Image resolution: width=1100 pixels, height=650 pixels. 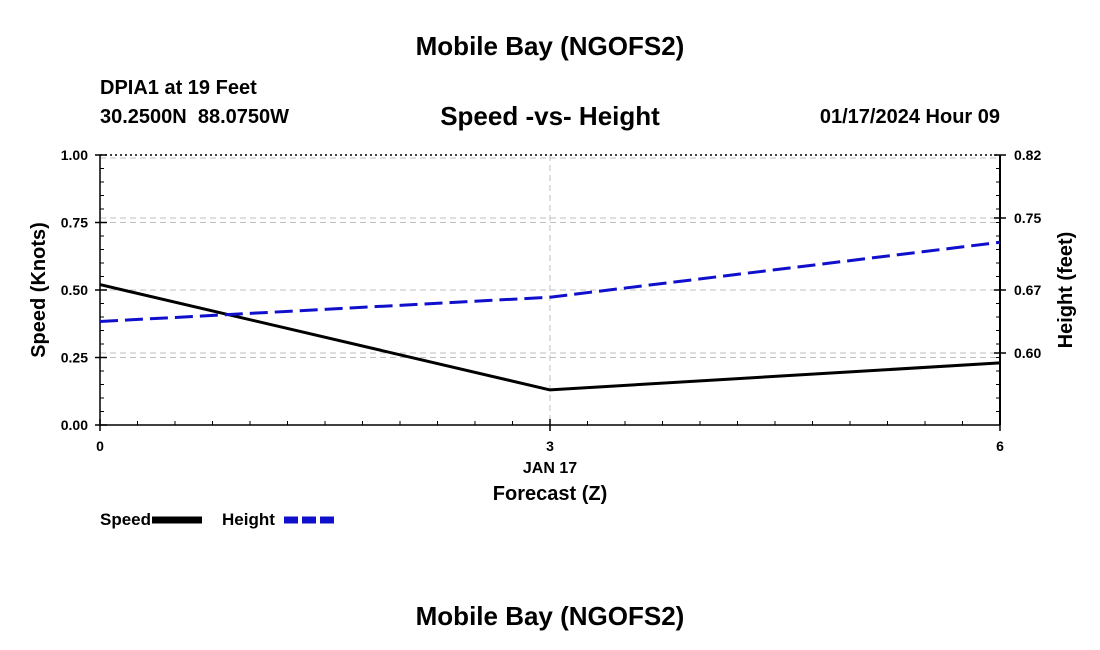 I want to click on y-tick-label: 0.25, so click(x=74, y=358).